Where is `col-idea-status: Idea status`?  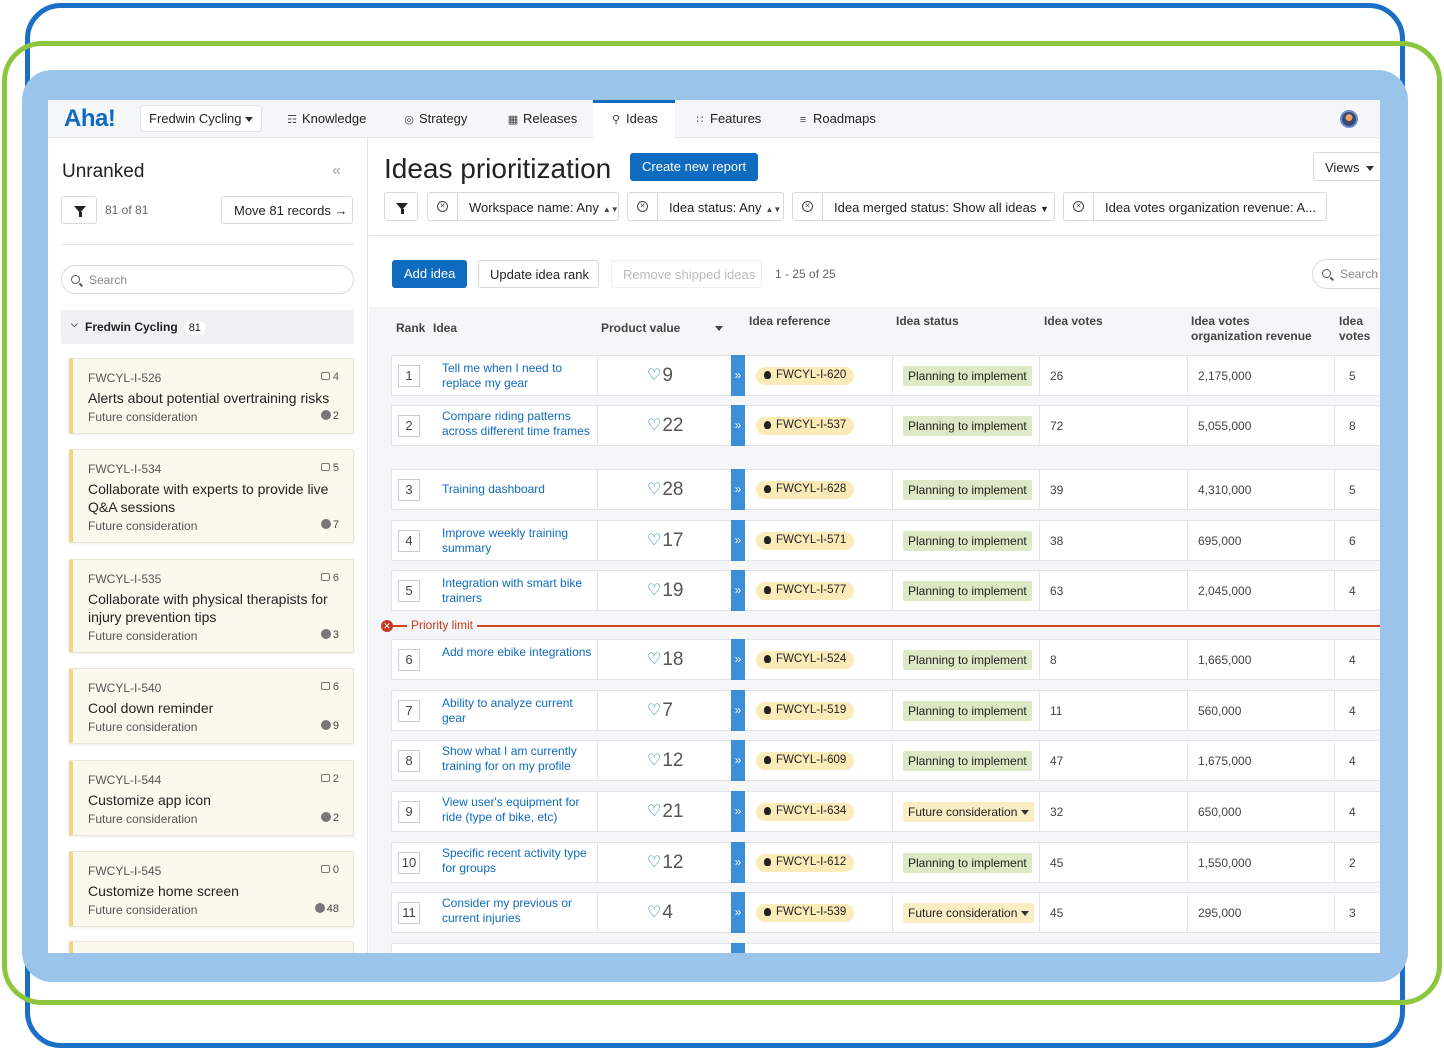
col-idea-status: Idea status is located at coordinates (927, 321).